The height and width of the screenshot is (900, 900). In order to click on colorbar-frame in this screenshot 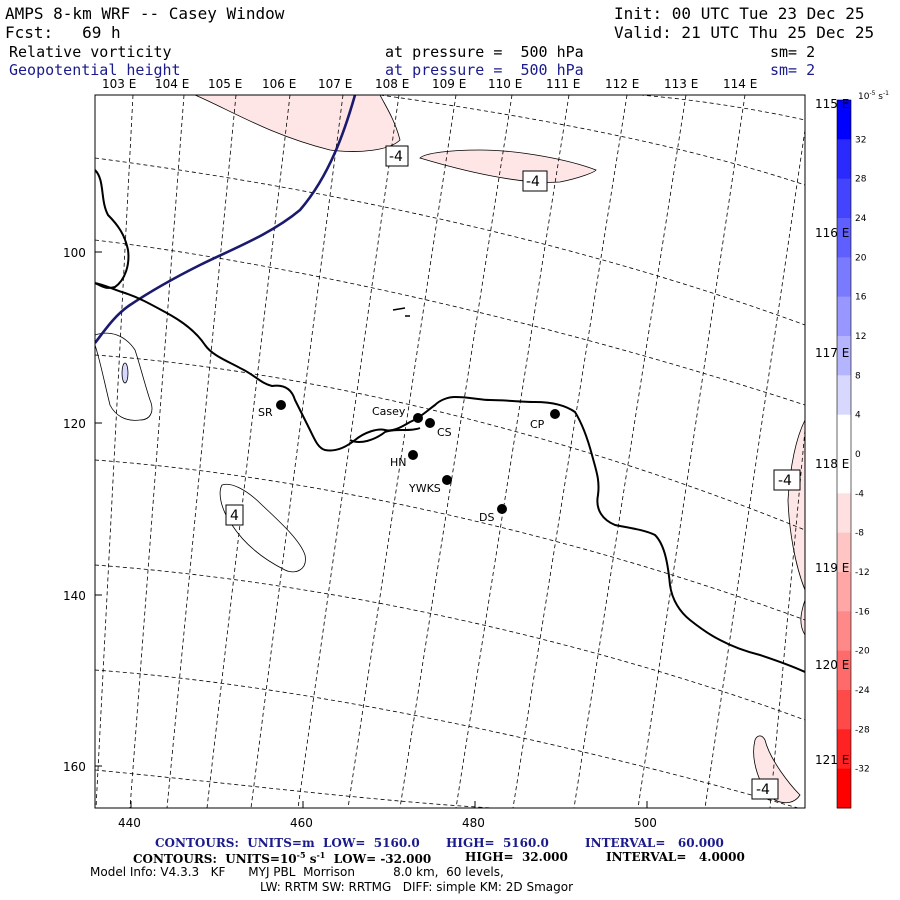, I will do `click(844, 454)`.